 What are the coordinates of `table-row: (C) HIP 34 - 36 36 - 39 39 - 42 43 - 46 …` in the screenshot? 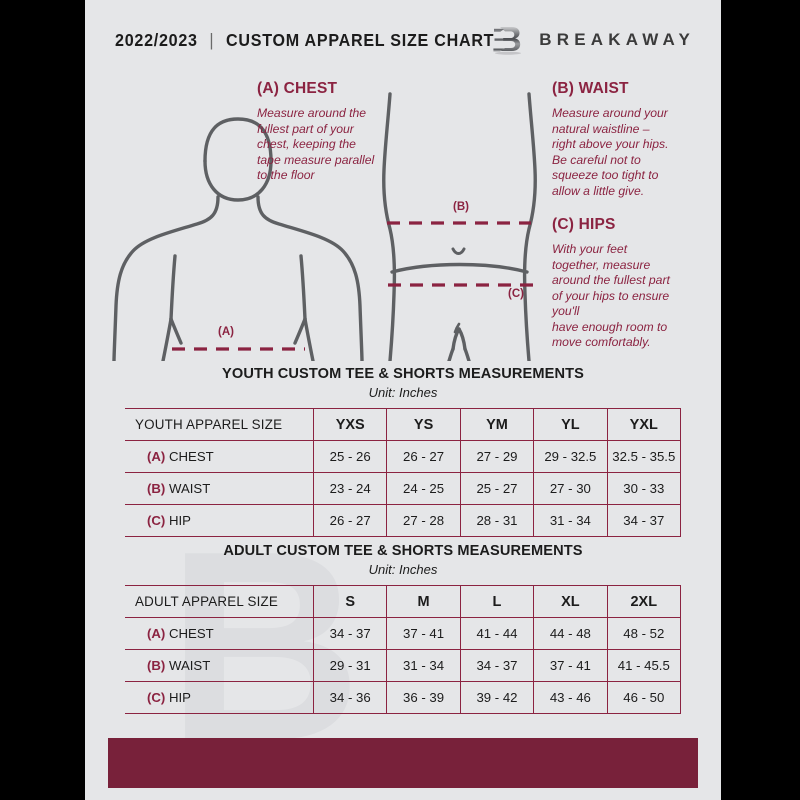 It's located at (403, 697).